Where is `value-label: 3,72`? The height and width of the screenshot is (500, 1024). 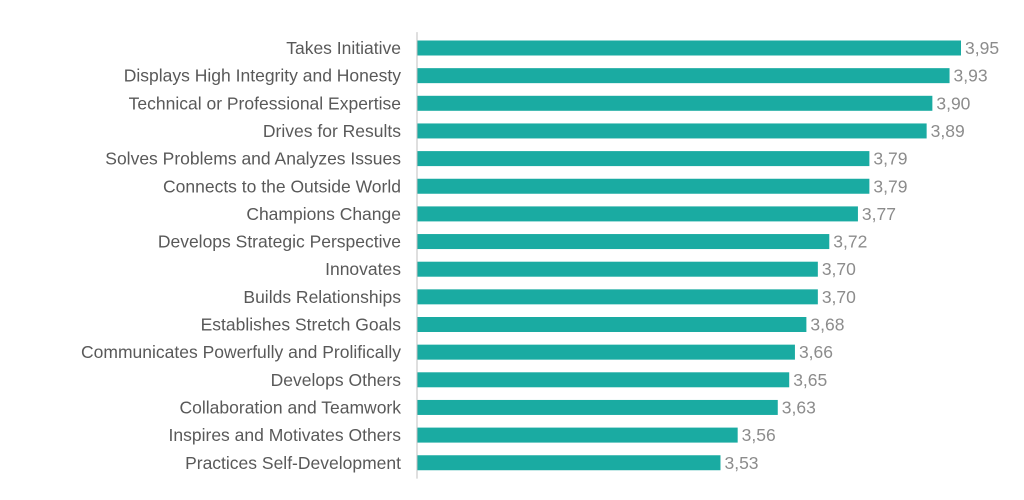 value-label: 3,72 is located at coordinates (850, 242).